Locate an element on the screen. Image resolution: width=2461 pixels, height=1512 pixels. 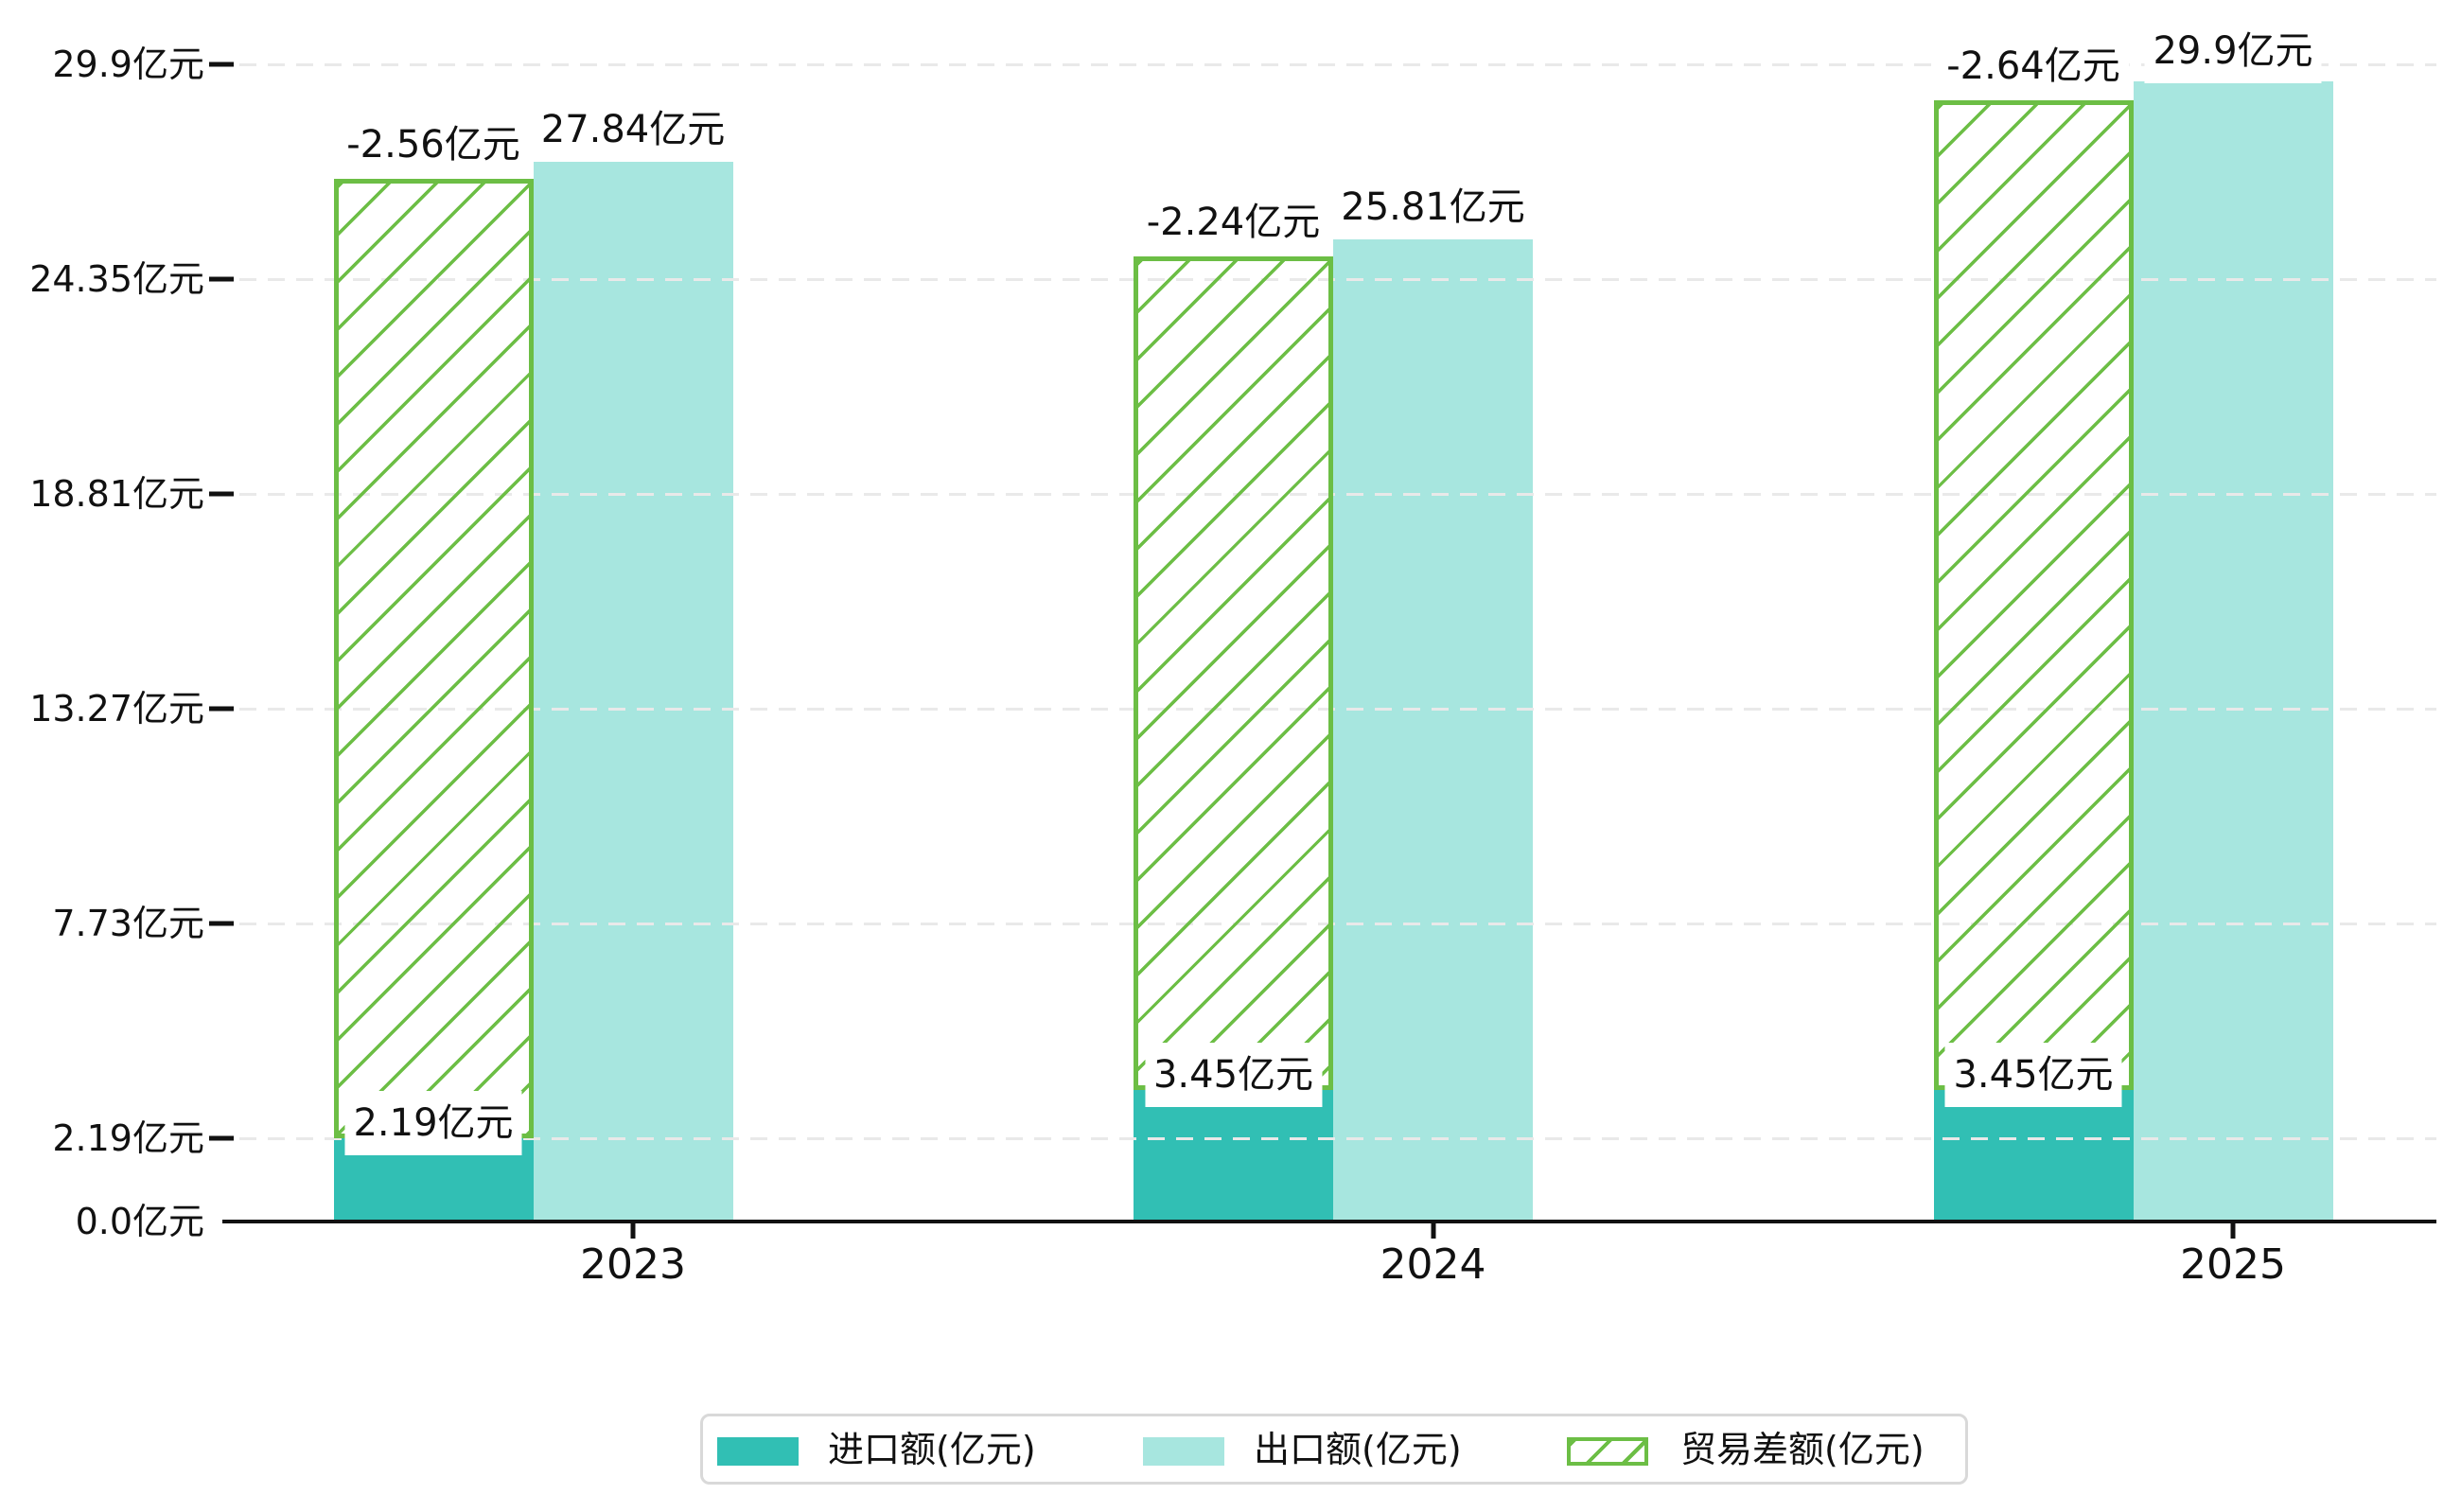
trade-balance-value-label: -2.64亿元 is located at coordinates (2034, 67).